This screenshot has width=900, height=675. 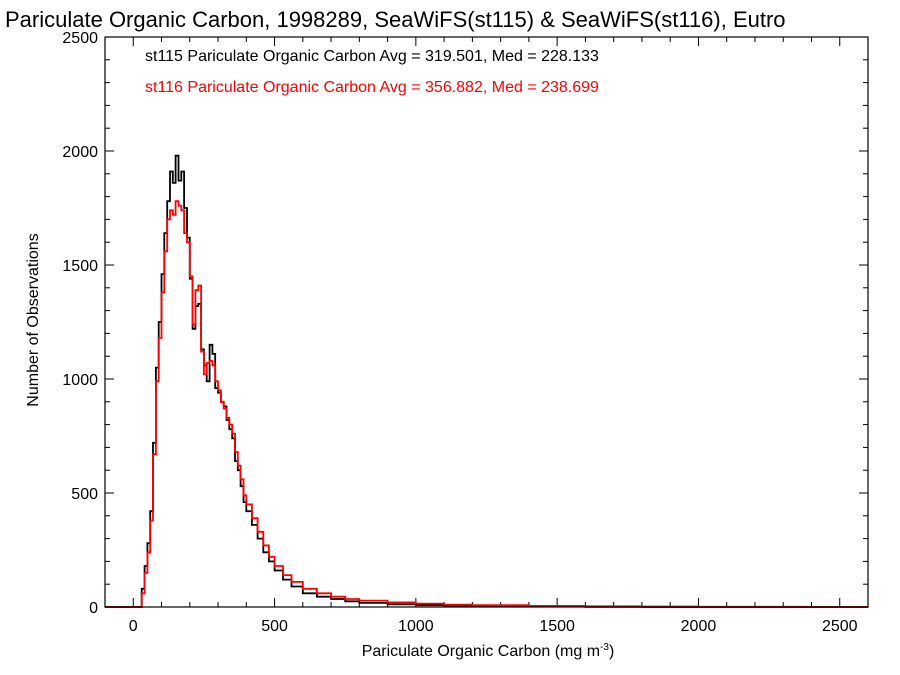 I want to click on y-tick-label: 1000, so click(x=80, y=380).